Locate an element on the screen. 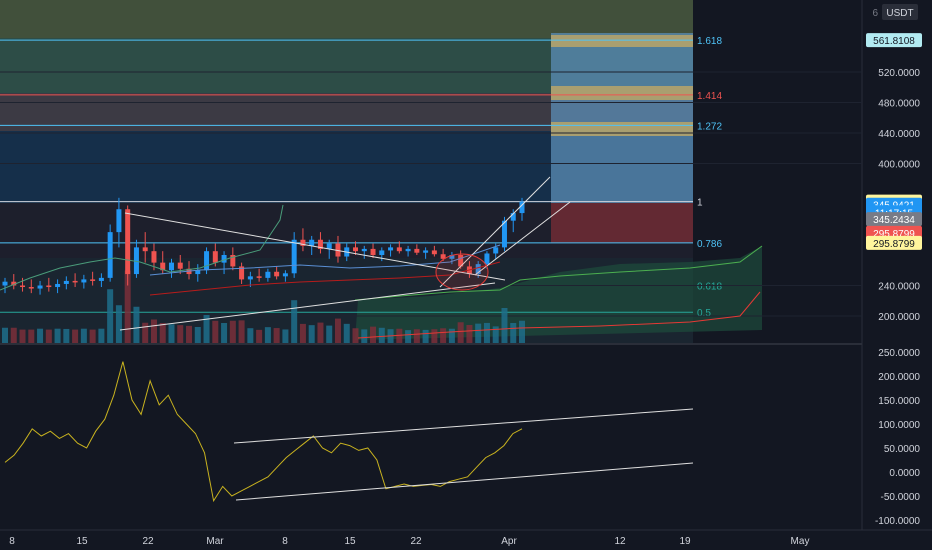 This screenshot has height=550, width=932. price-tick-label: 480.0000 is located at coordinates (899, 104).